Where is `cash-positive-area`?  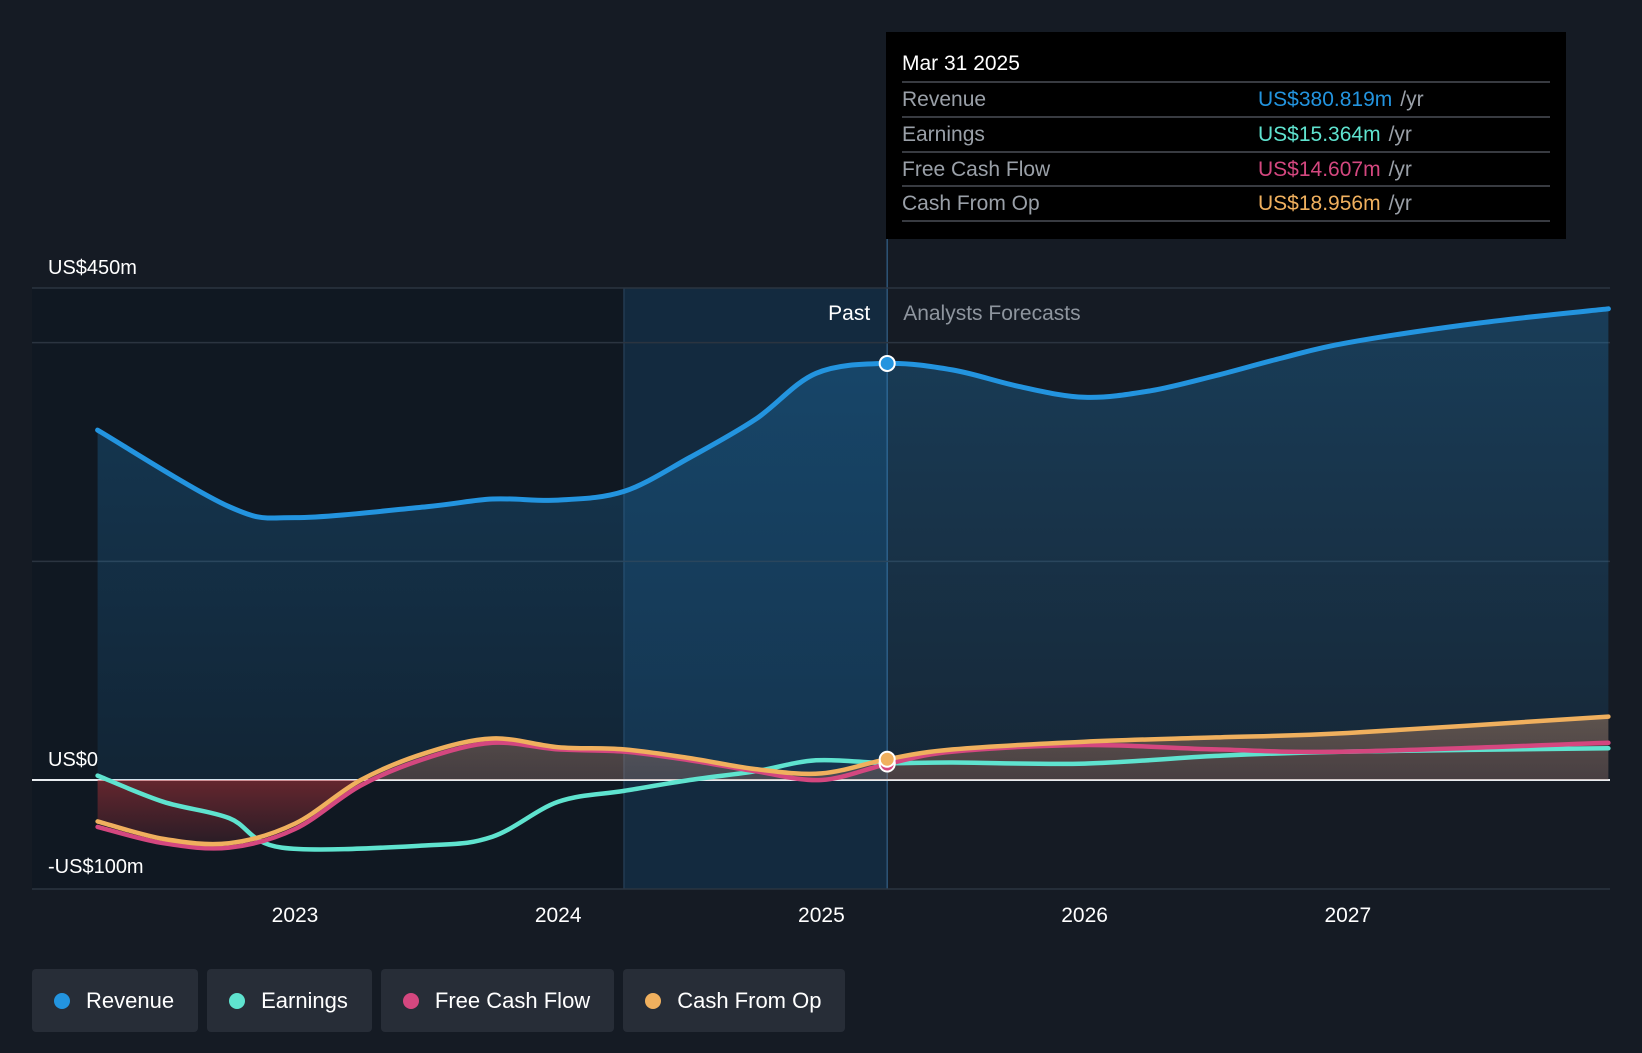 cash-positive-area is located at coordinates (853, 748).